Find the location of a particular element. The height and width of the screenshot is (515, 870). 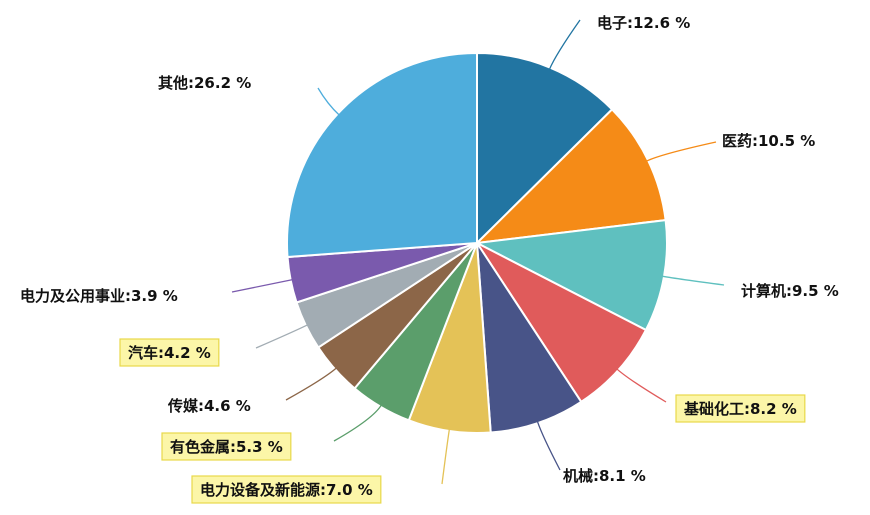

pie-label-9: 电力及公用事业: 3.9 % is located at coordinates (99, 296).